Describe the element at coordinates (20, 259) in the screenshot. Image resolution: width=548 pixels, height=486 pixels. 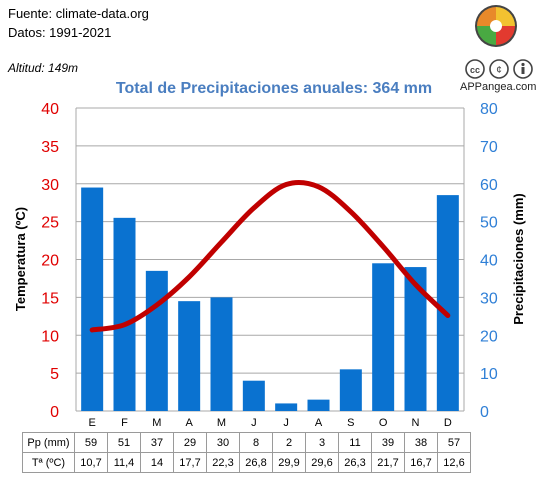
I see `left-axis-label: Temperatura (ºC)` at that location.